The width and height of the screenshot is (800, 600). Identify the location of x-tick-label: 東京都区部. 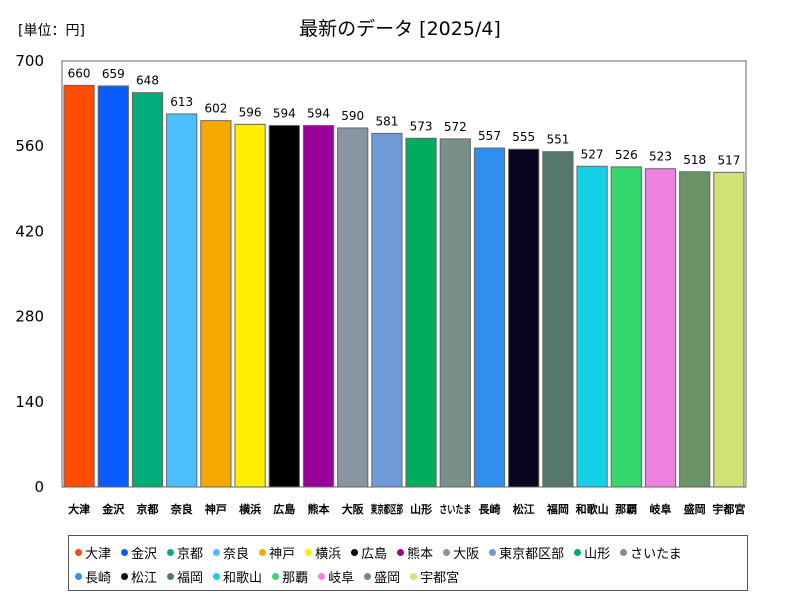
(387, 509).